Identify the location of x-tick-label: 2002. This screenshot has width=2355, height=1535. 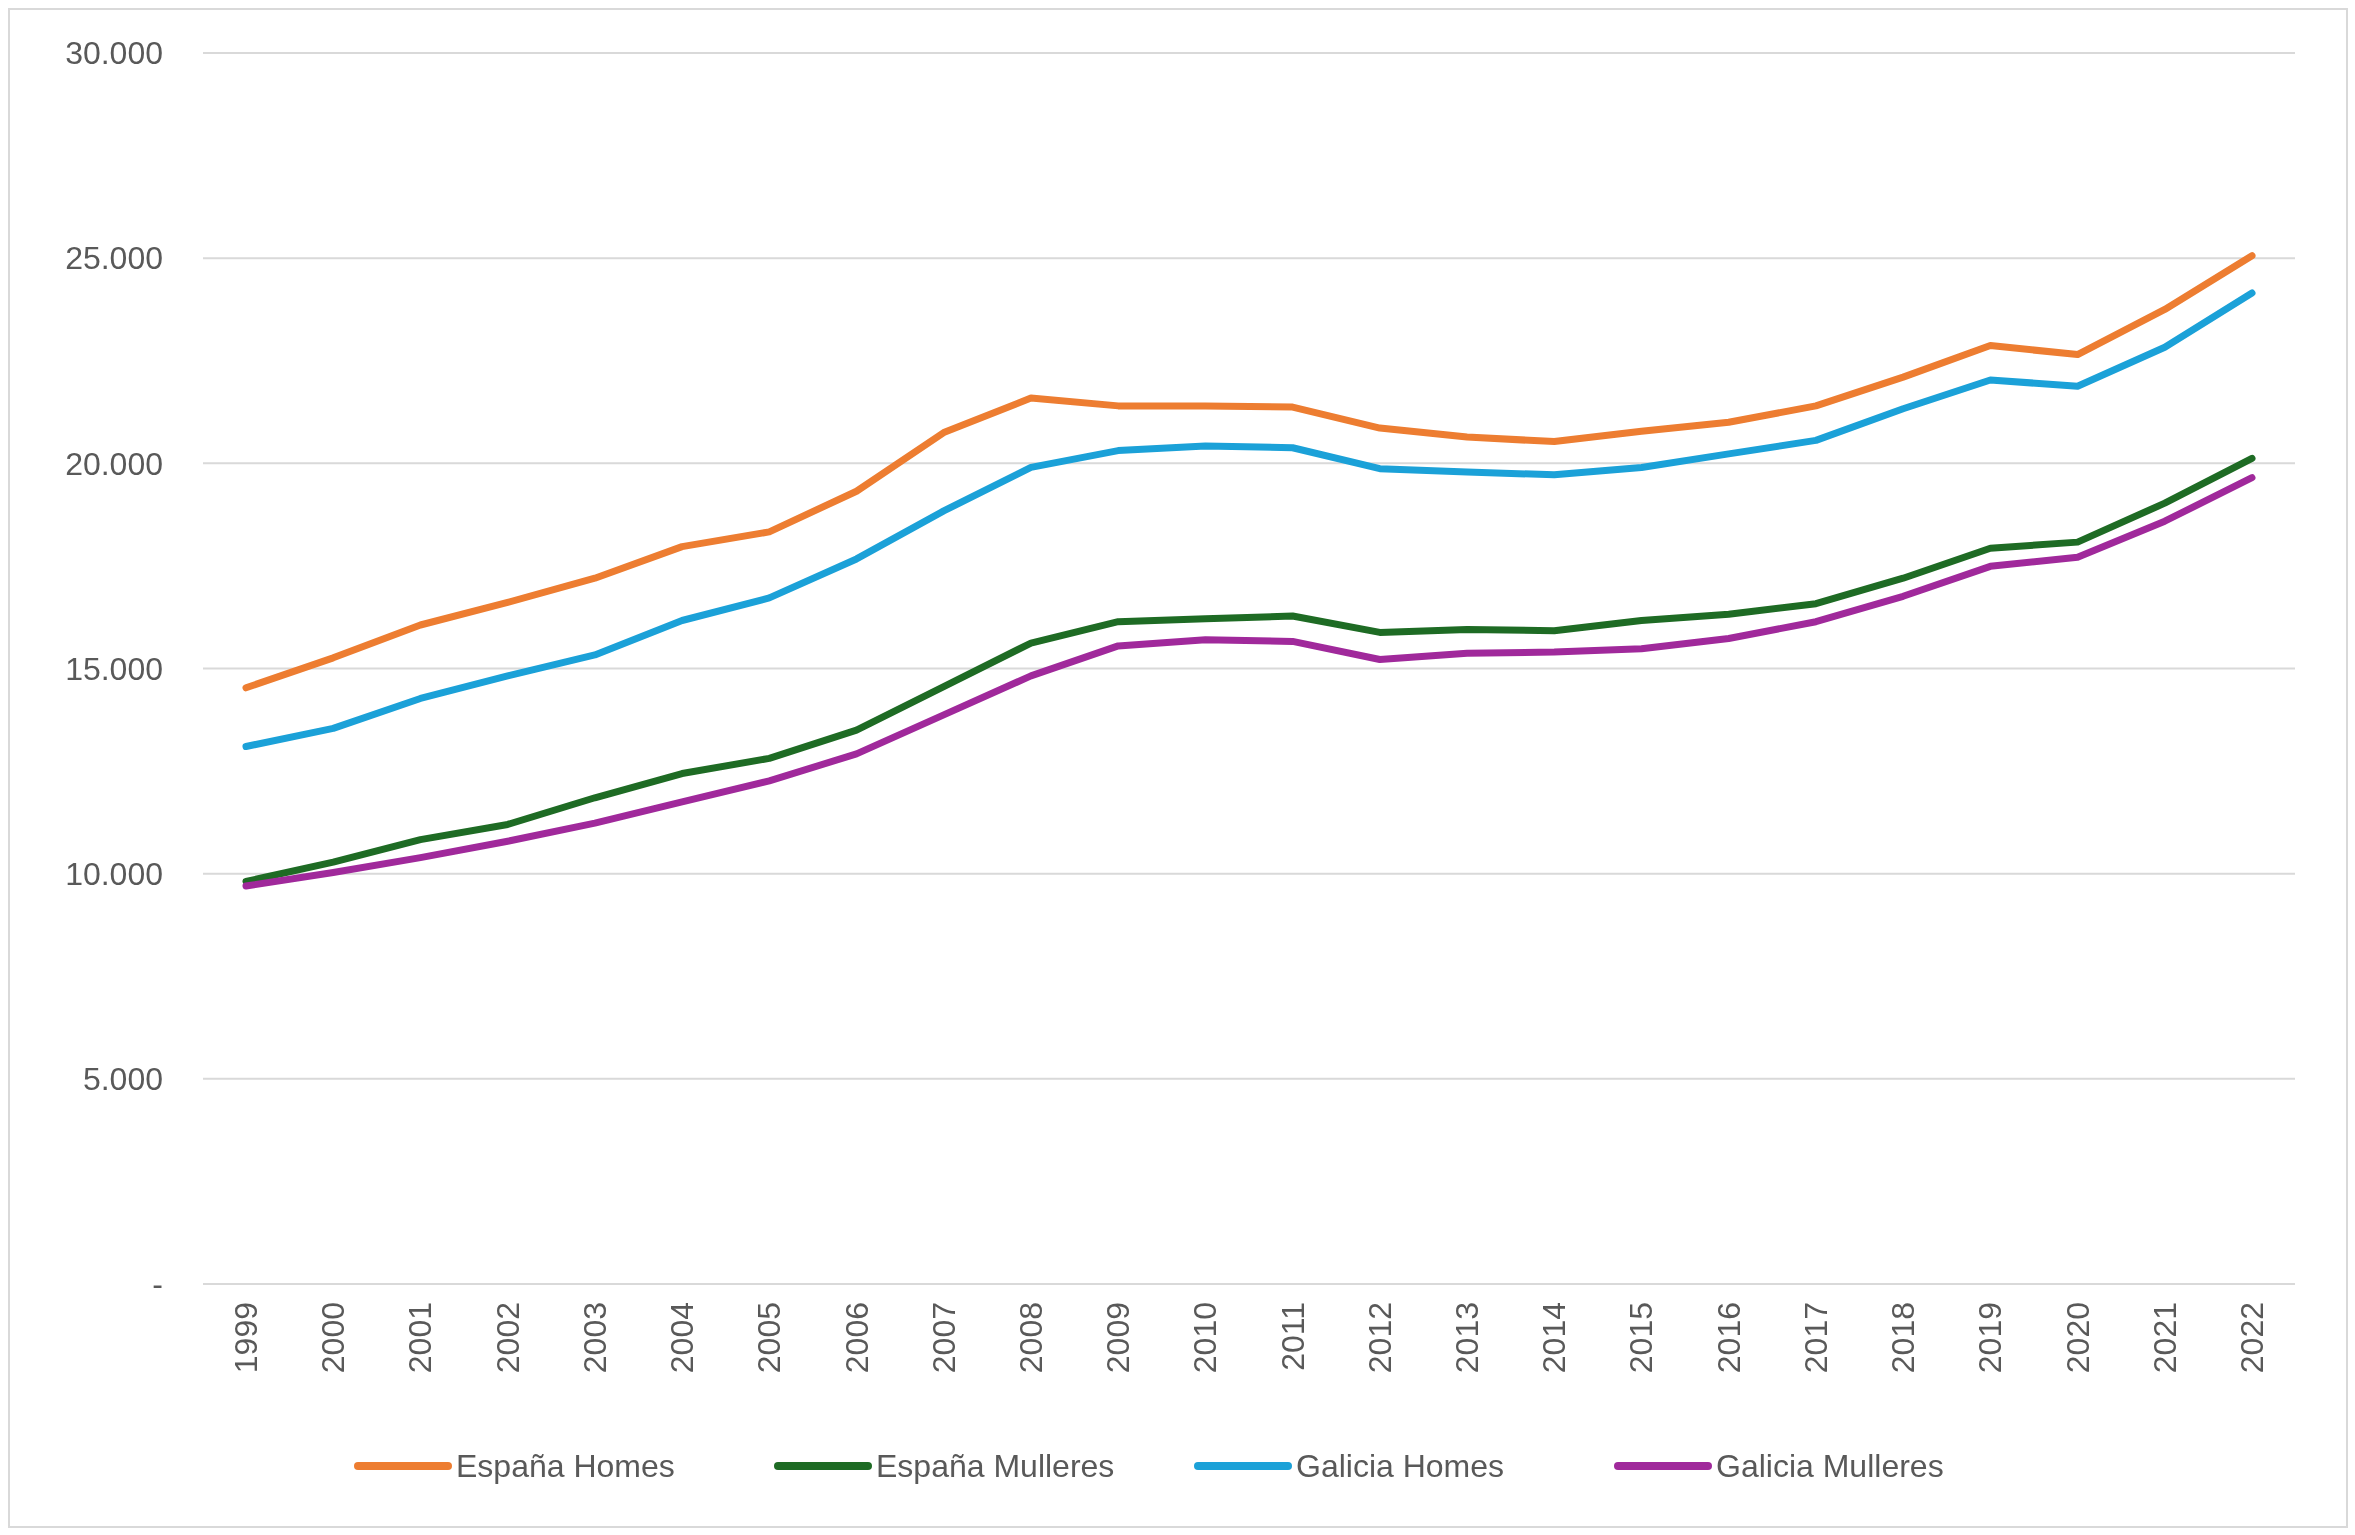
(507, 1338).